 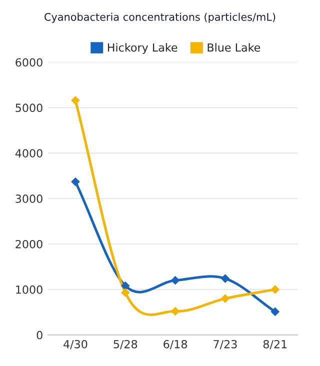 What do you see at coordinates (28, 153) in the screenshot?
I see `y-tick-label: 4000` at bounding box center [28, 153].